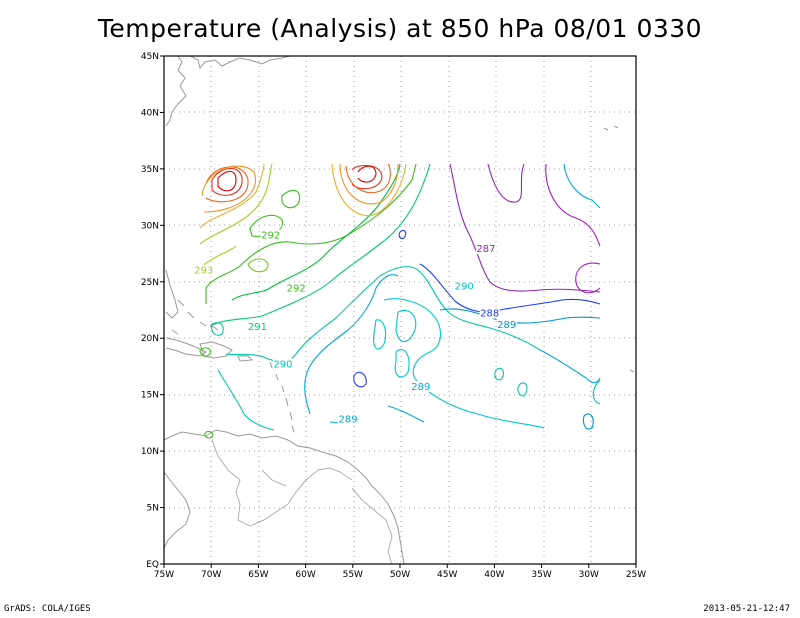 Image resolution: width=800 pixels, height=618 pixels. What do you see at coordinates (494, 575) in the screenshot?
I see `x-tick-label: 40W` at bounding box center [494, 575].